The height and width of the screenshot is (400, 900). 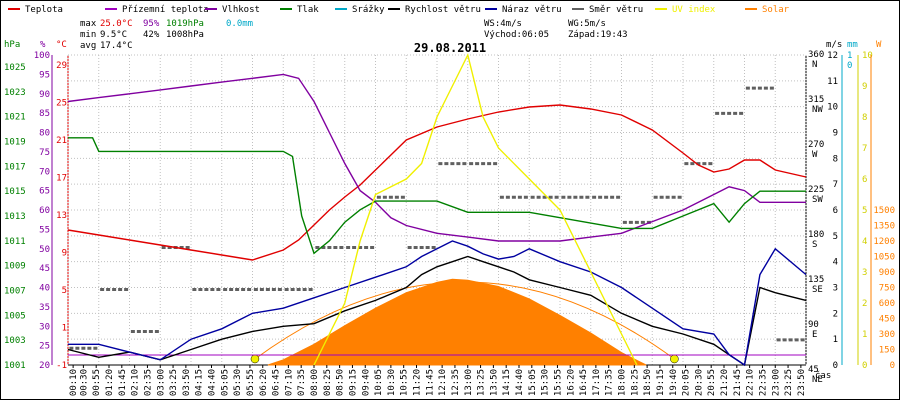 I want to click on legend-label: Náraz větru, so click(x=532, y=10).